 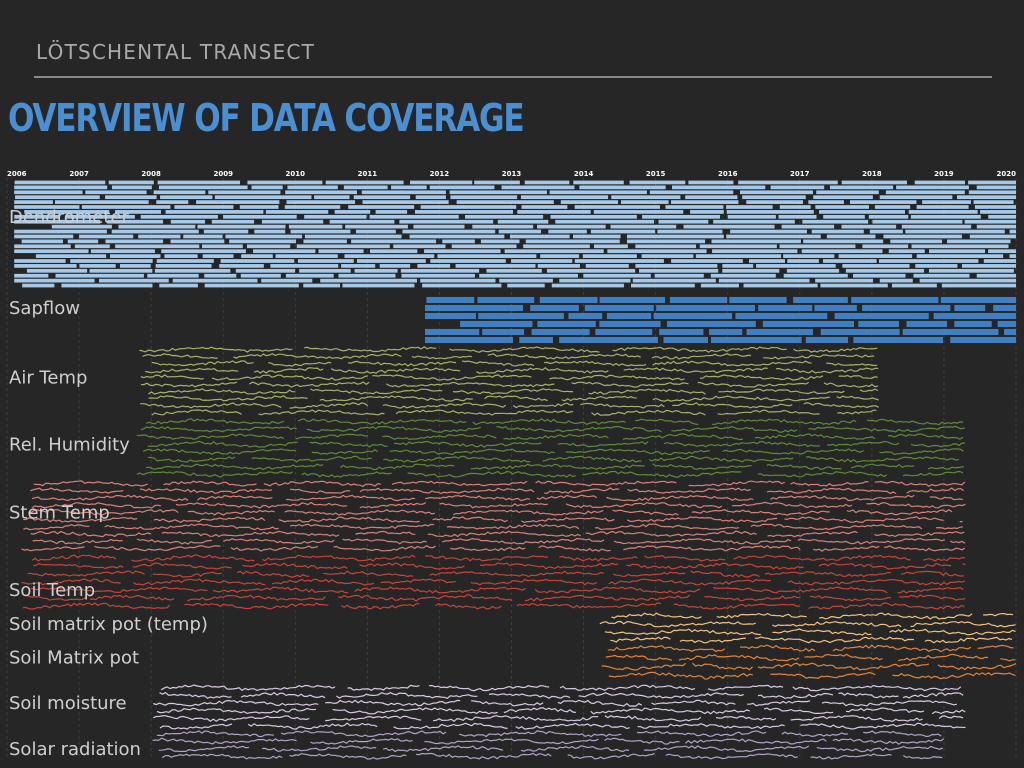 I want to click on year-tick-label: 2017, so click(x=800, y=174).